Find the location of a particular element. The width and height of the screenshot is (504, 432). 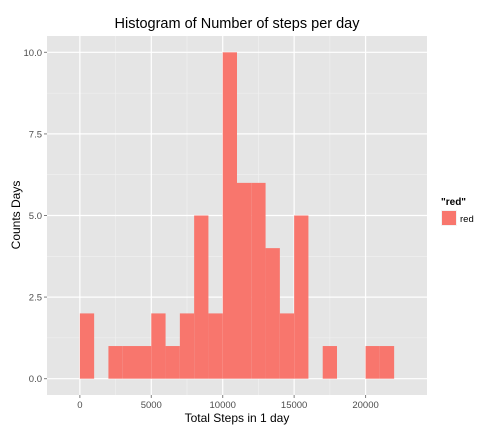

y-tick-label: 5.0 is located at coordinates (35, 216).